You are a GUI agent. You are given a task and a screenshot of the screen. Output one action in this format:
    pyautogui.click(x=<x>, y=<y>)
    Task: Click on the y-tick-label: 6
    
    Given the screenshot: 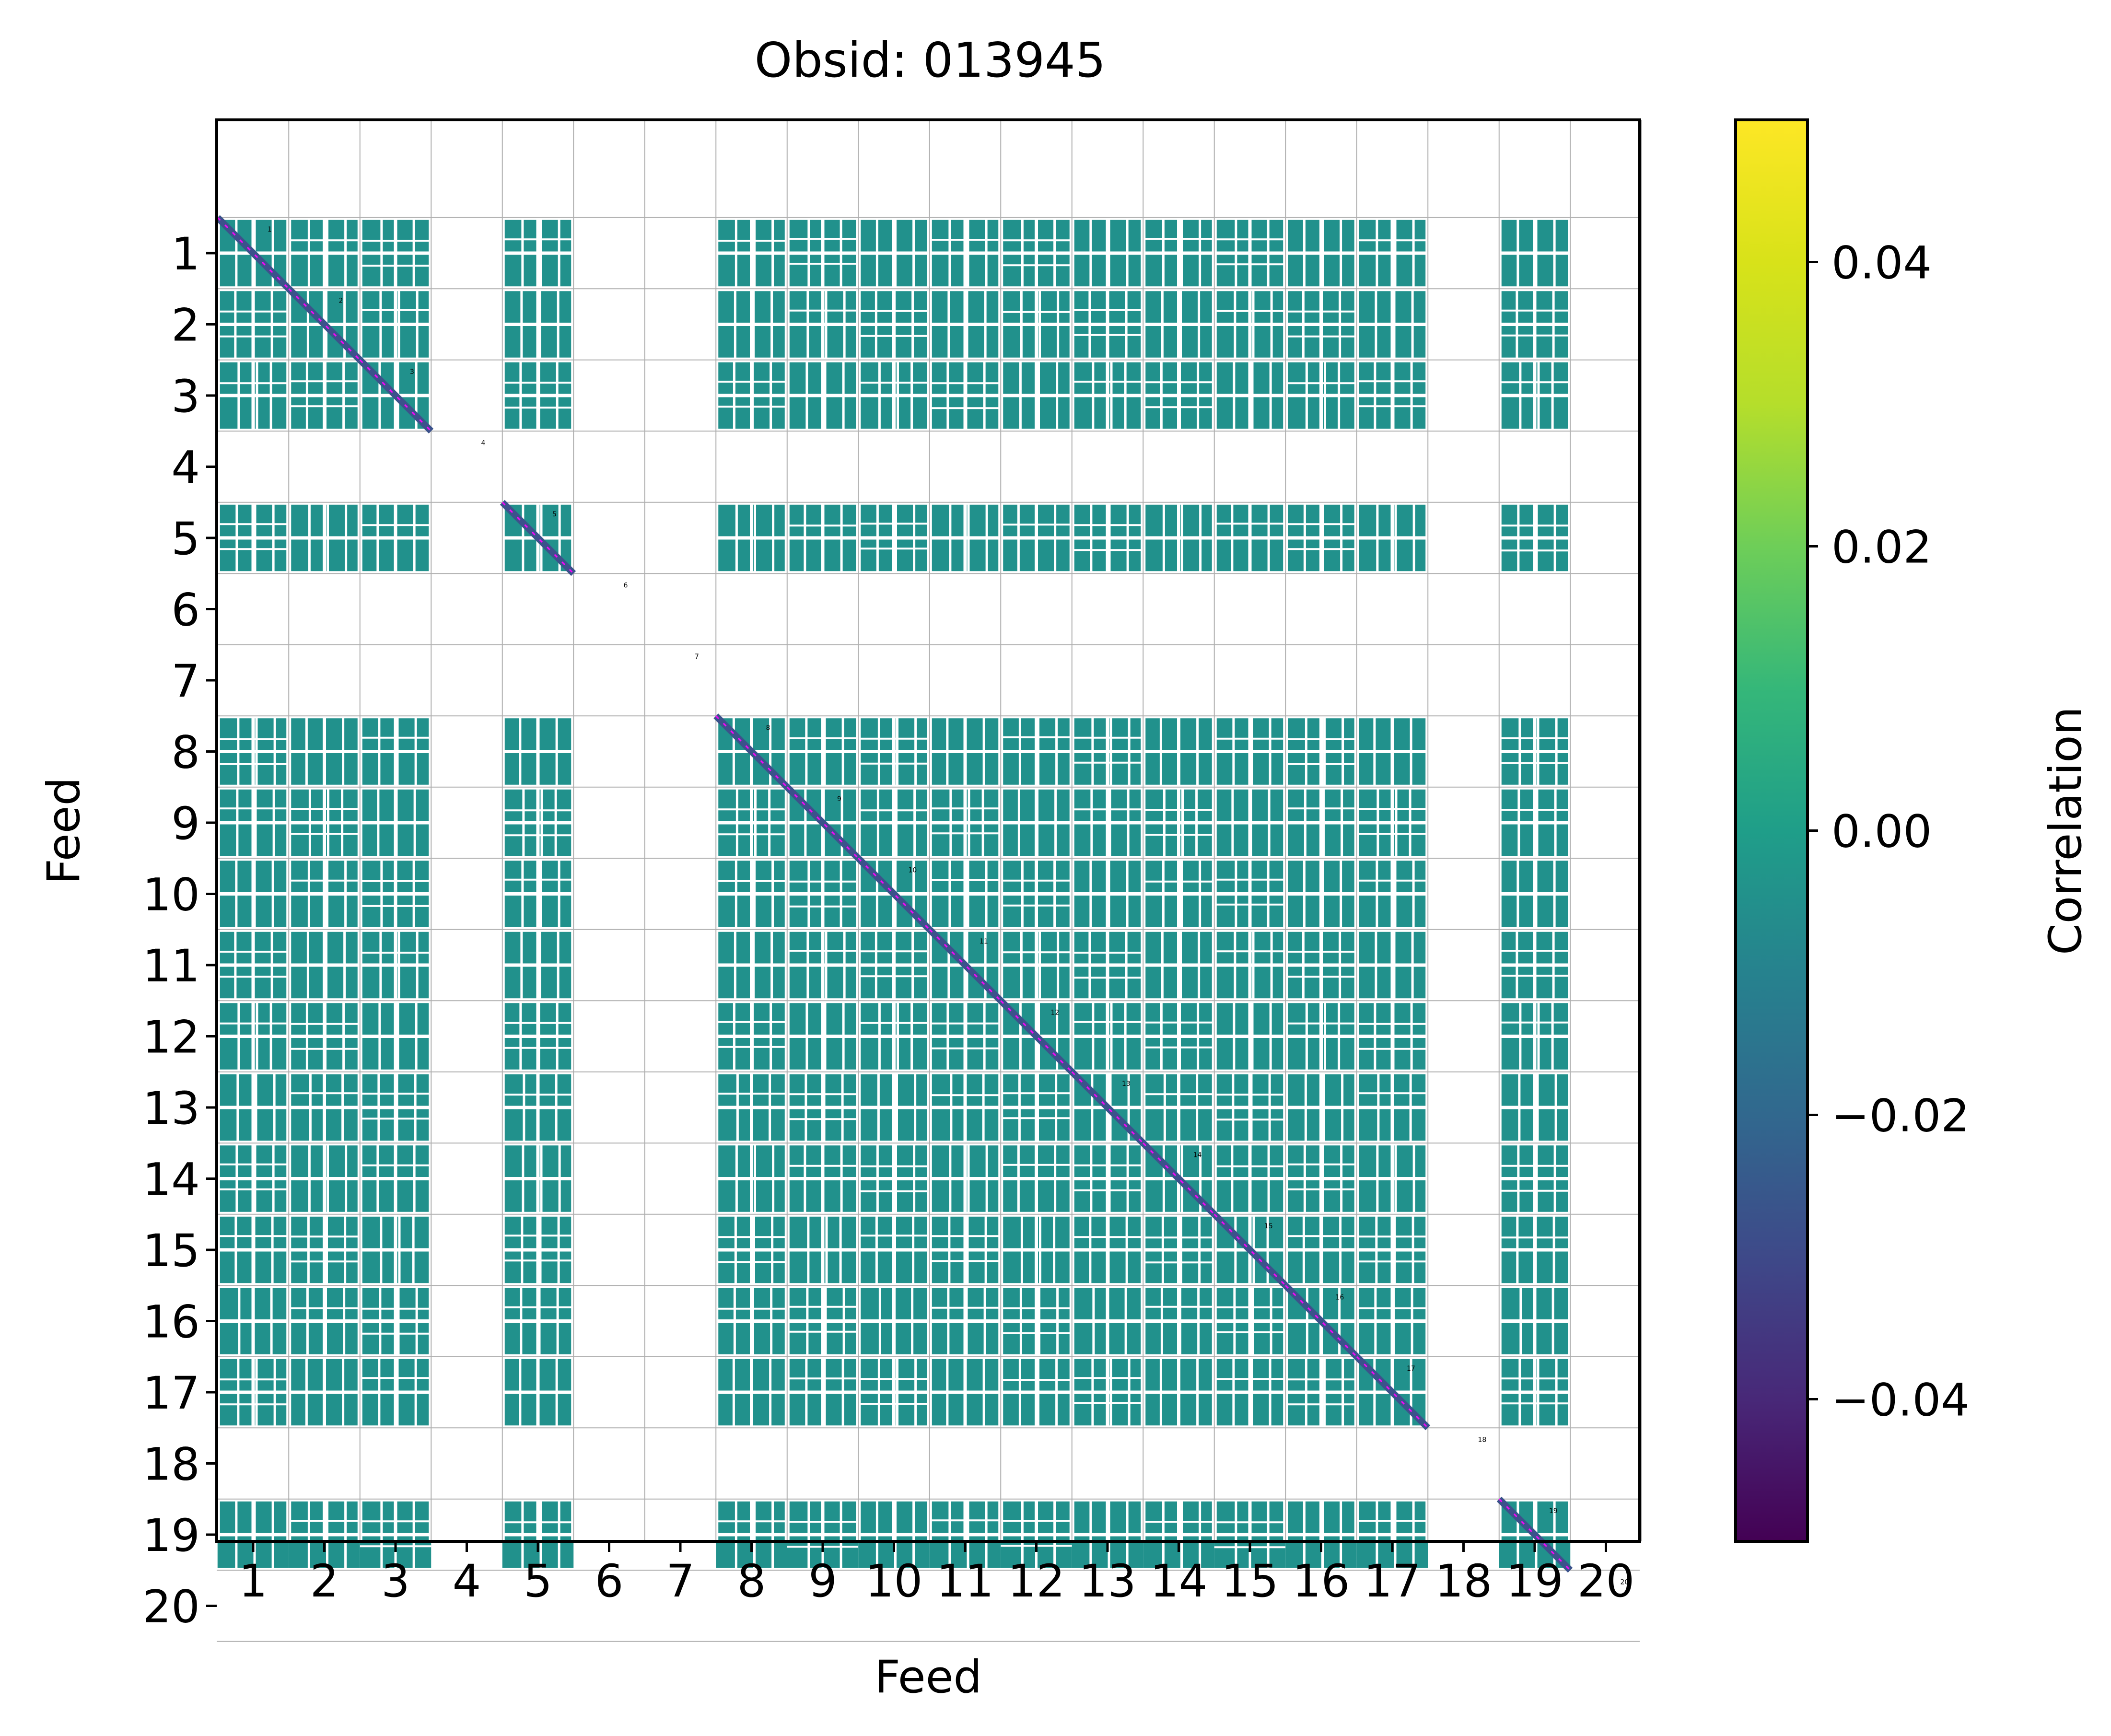 What is the action you would take?
    pyautogui.click(x=185, y=610)
    